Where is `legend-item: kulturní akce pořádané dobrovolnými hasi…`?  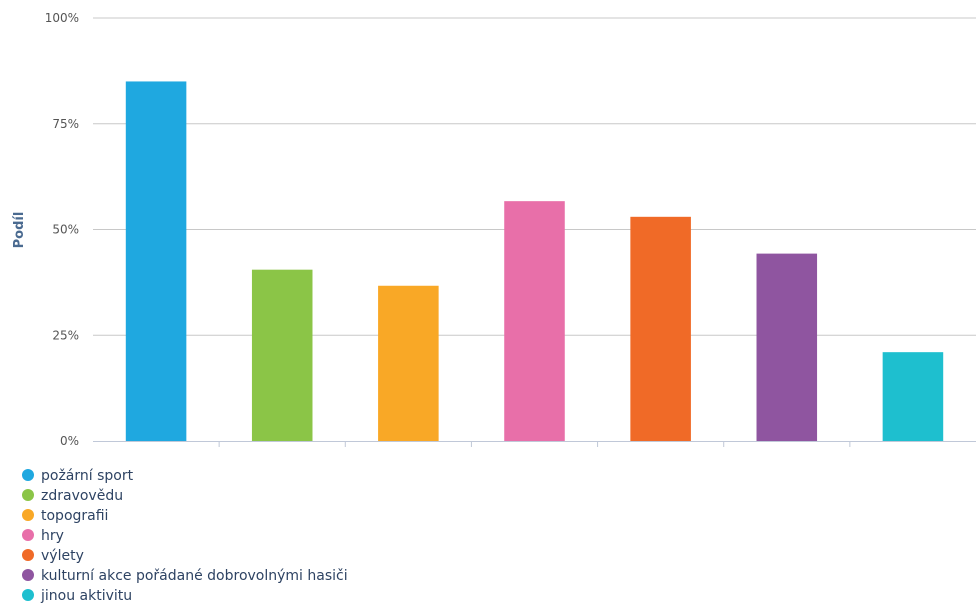
legend-item: kulturní akce pořádané dobrovolnými hasi… is located at coordinates (185, 576).